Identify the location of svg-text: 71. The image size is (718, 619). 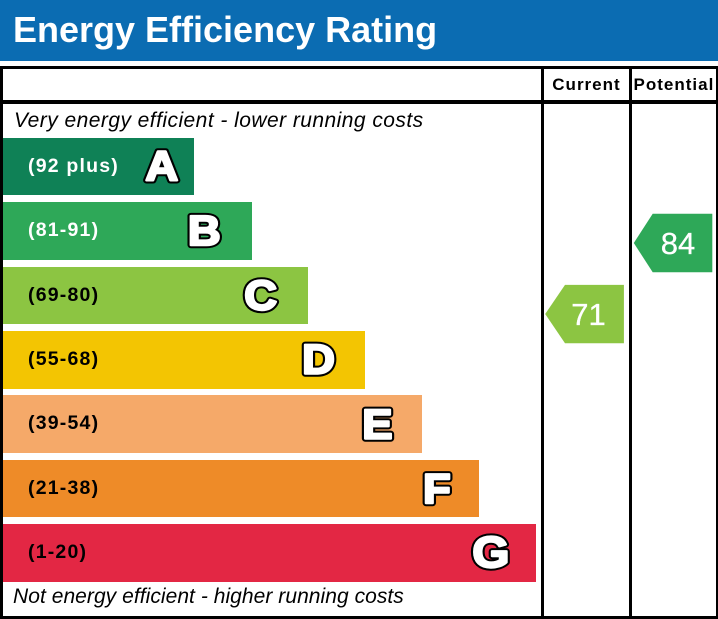
(588, 314).